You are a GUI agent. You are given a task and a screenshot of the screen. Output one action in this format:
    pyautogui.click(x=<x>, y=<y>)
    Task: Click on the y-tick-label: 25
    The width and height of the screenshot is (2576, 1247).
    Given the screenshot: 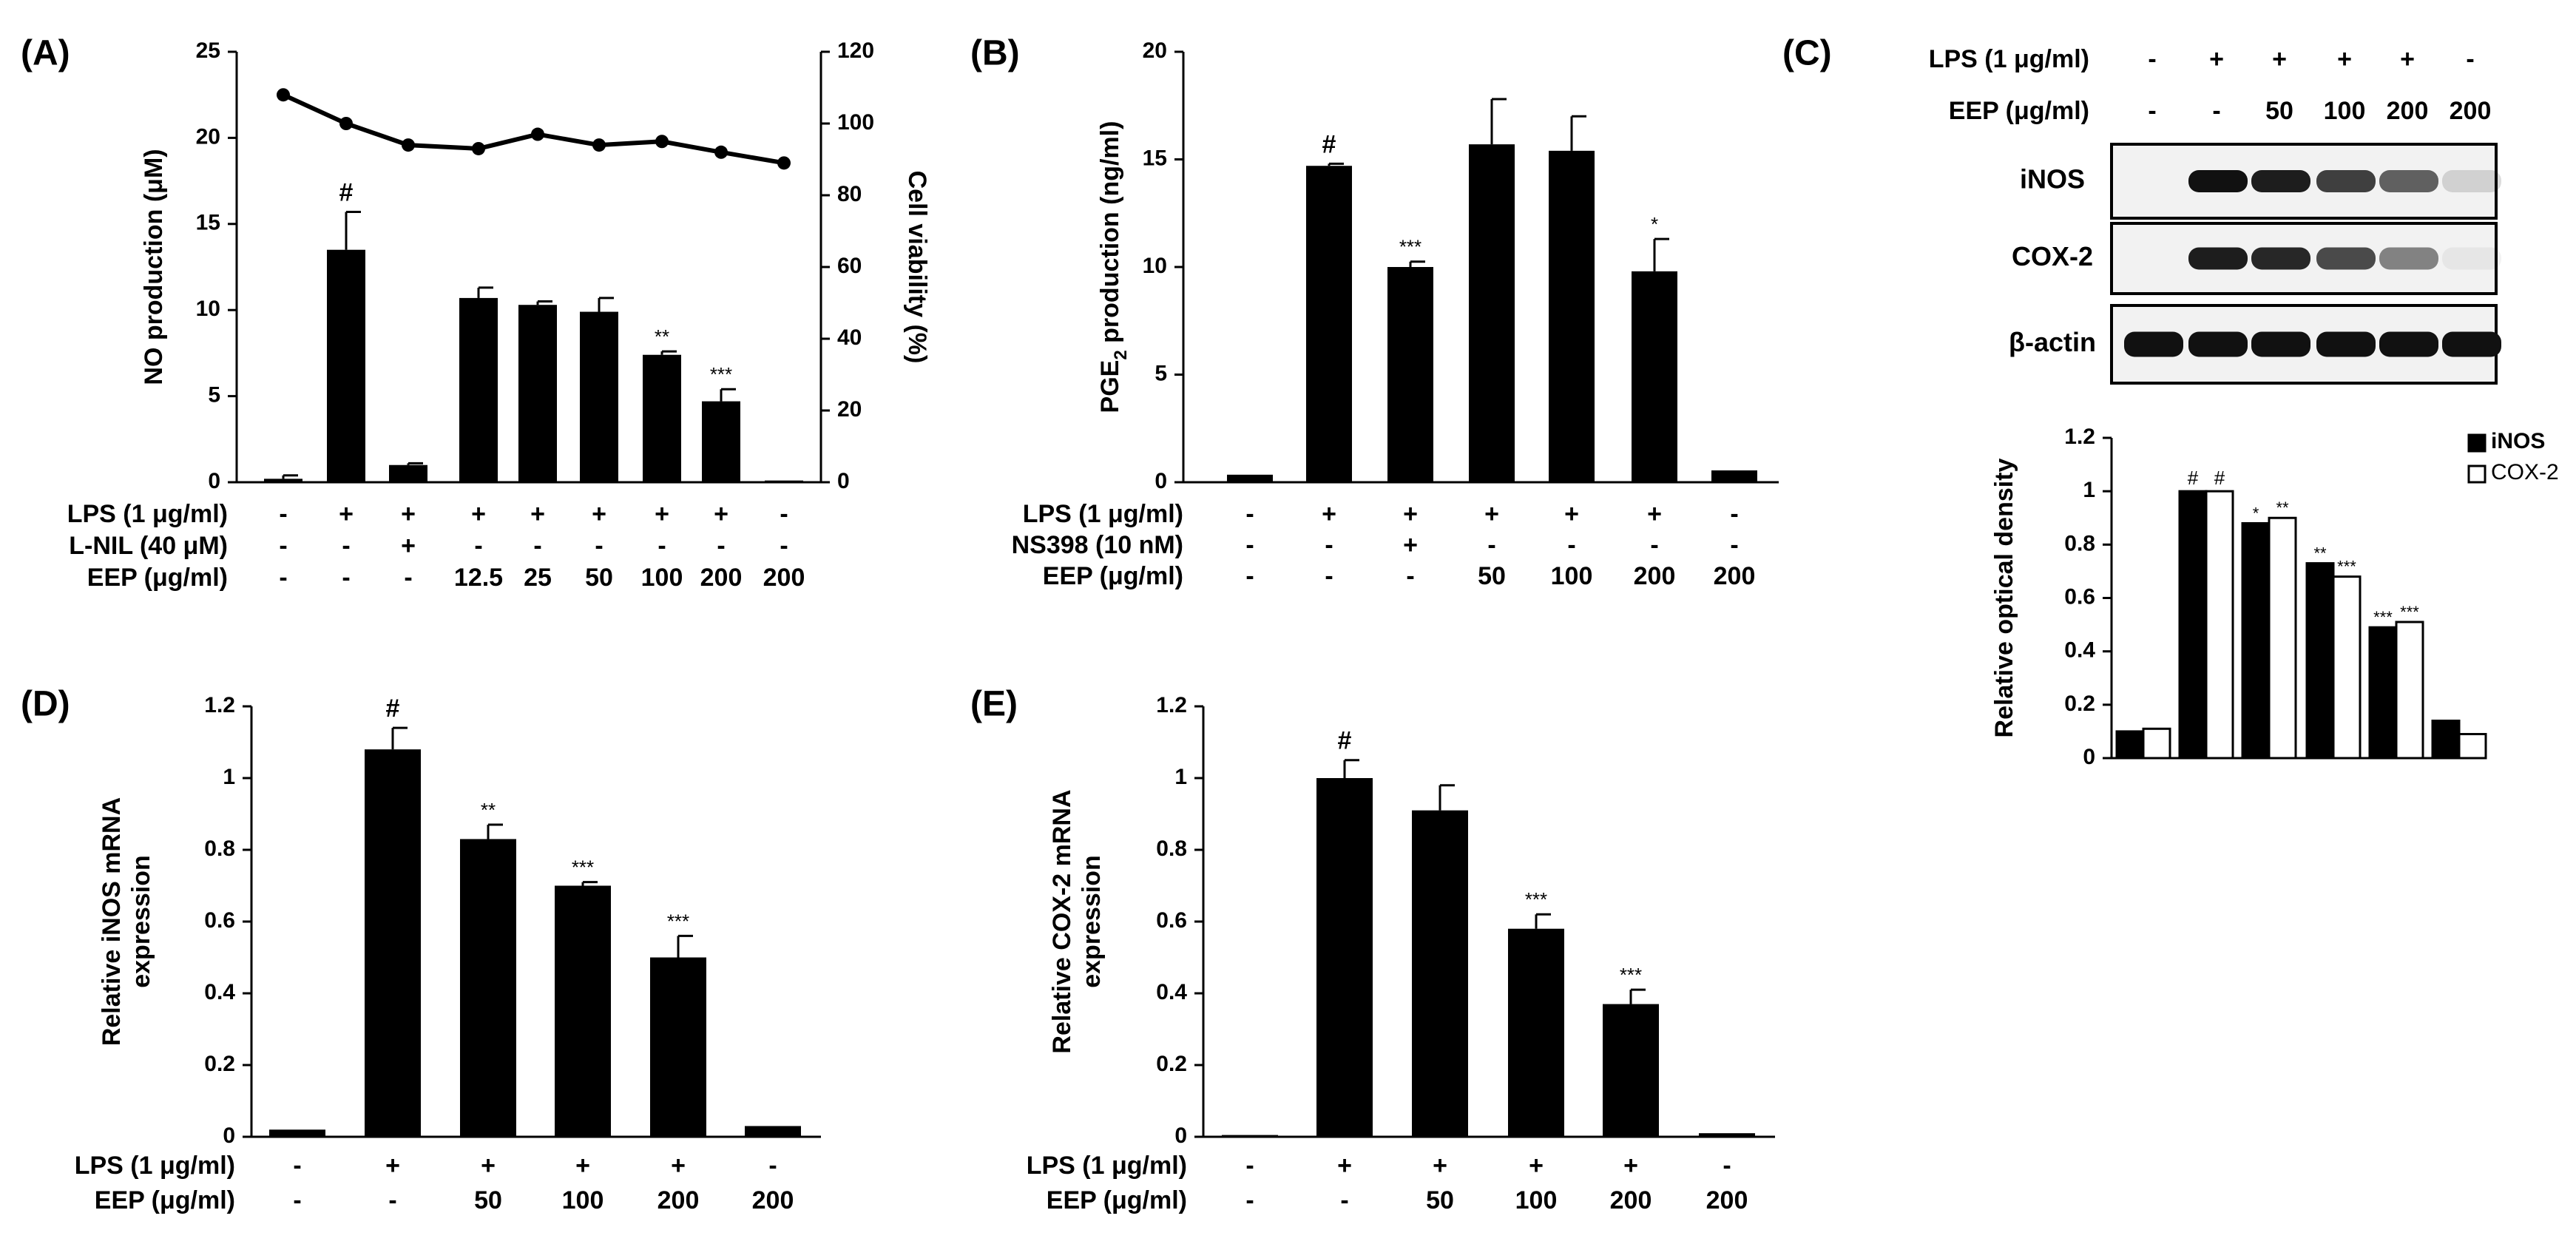 What is the action you would take?
    pyautogui.click(x=208, y=50)
    